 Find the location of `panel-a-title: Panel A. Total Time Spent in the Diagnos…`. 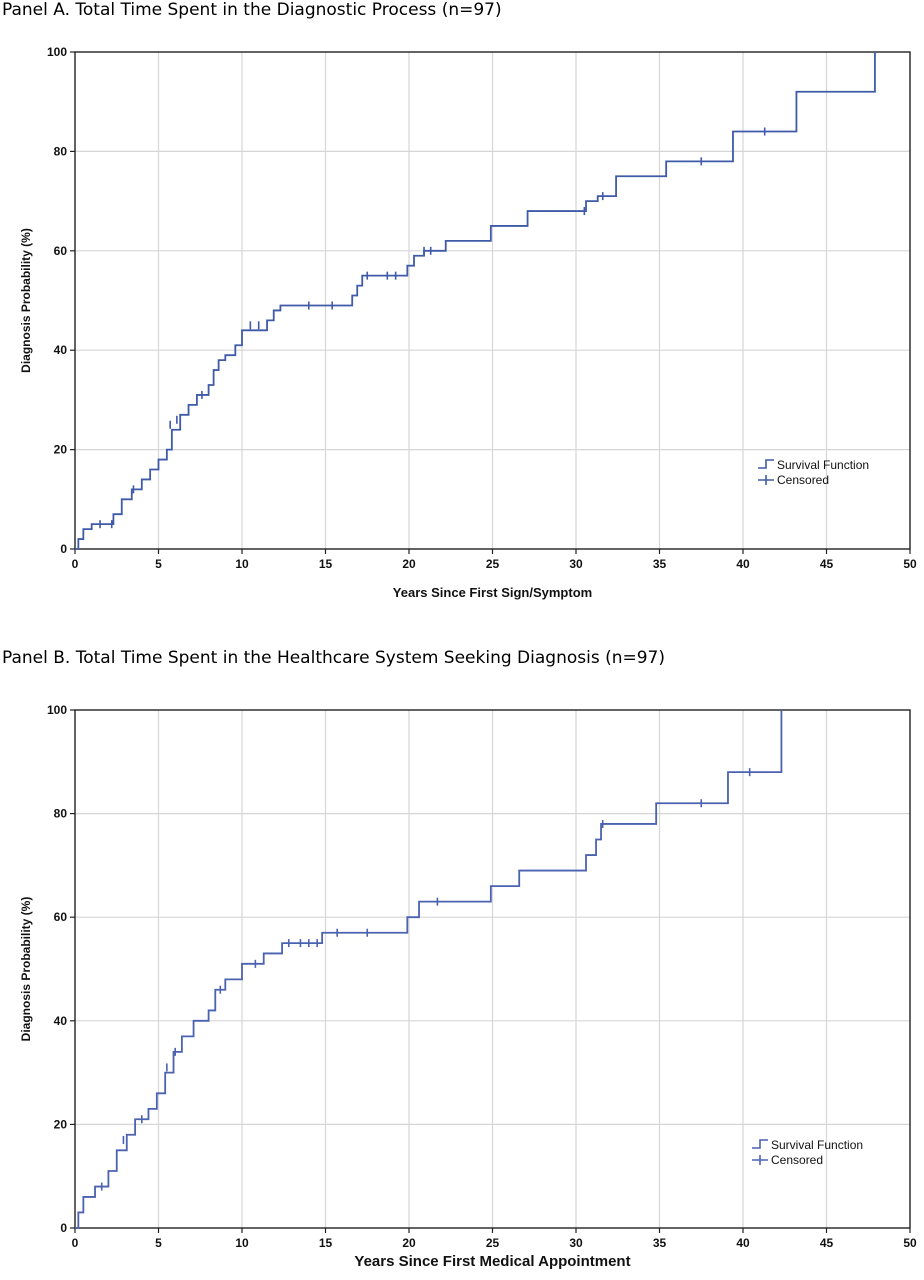

panel-a-title: Panel A. Total Time Spent in the Diagnos… is located at coordinates (252, 10).